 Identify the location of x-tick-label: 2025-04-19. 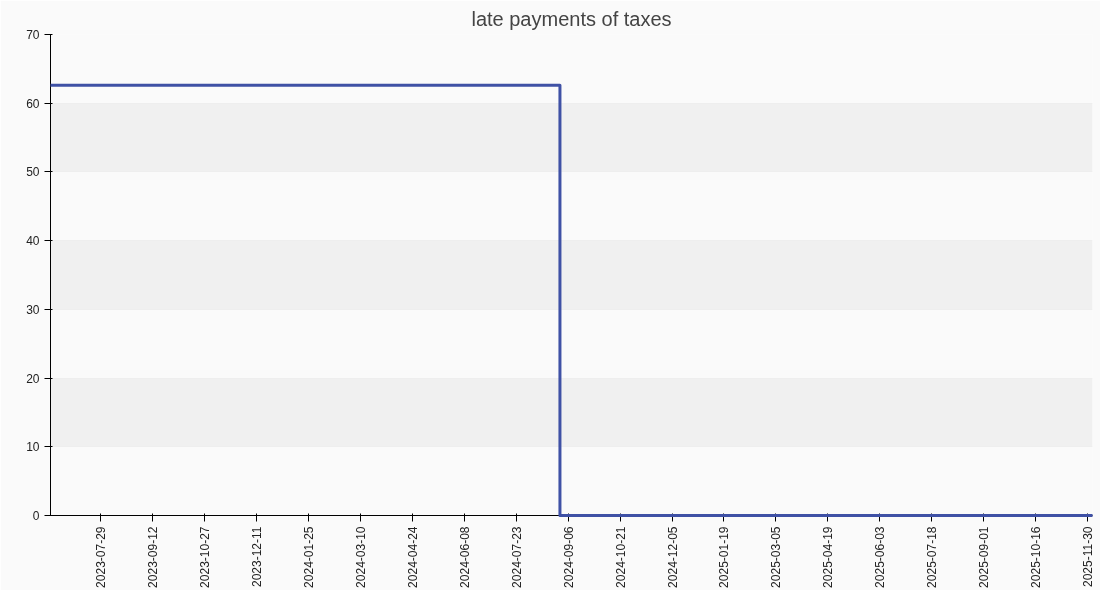
(828, 557).